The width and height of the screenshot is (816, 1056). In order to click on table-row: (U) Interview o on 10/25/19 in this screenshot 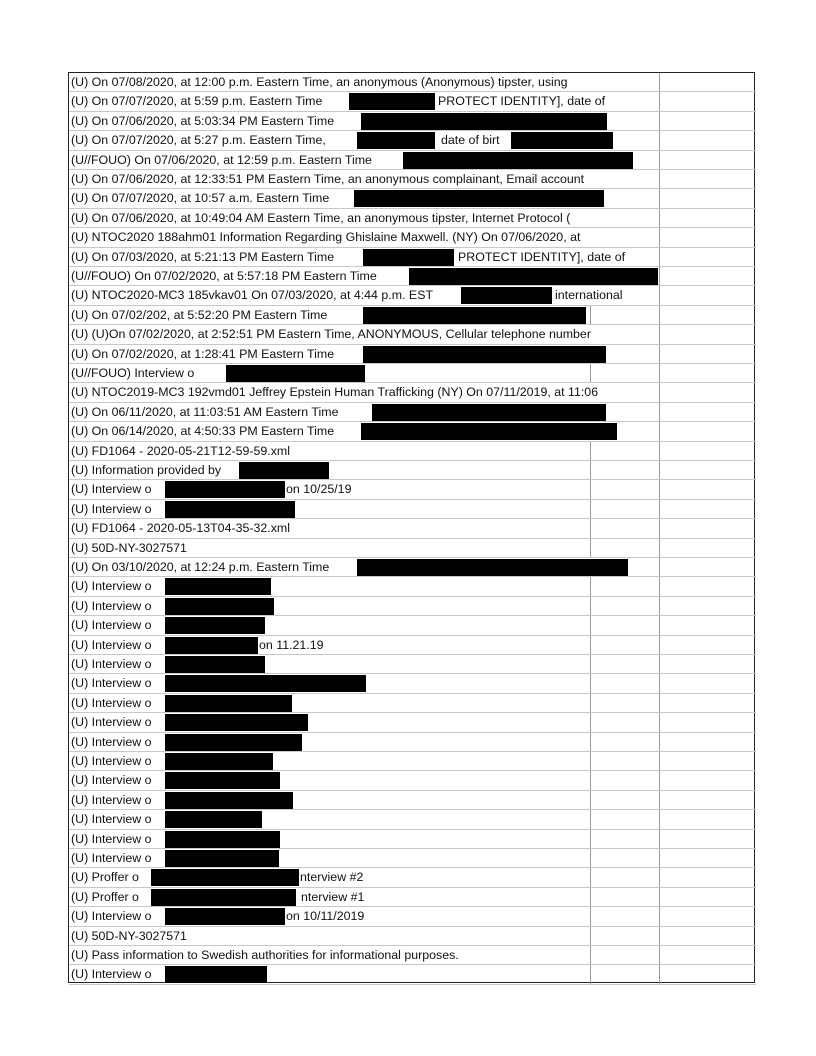, I will do `click(412, 490)`.